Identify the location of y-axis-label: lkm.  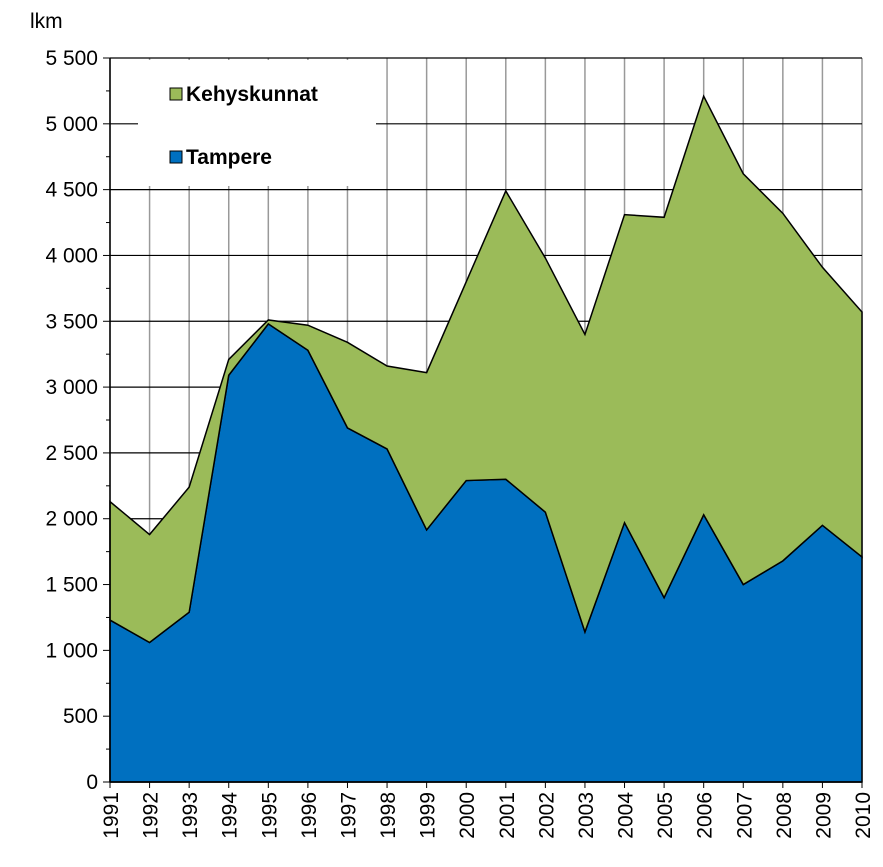
(46, 21).